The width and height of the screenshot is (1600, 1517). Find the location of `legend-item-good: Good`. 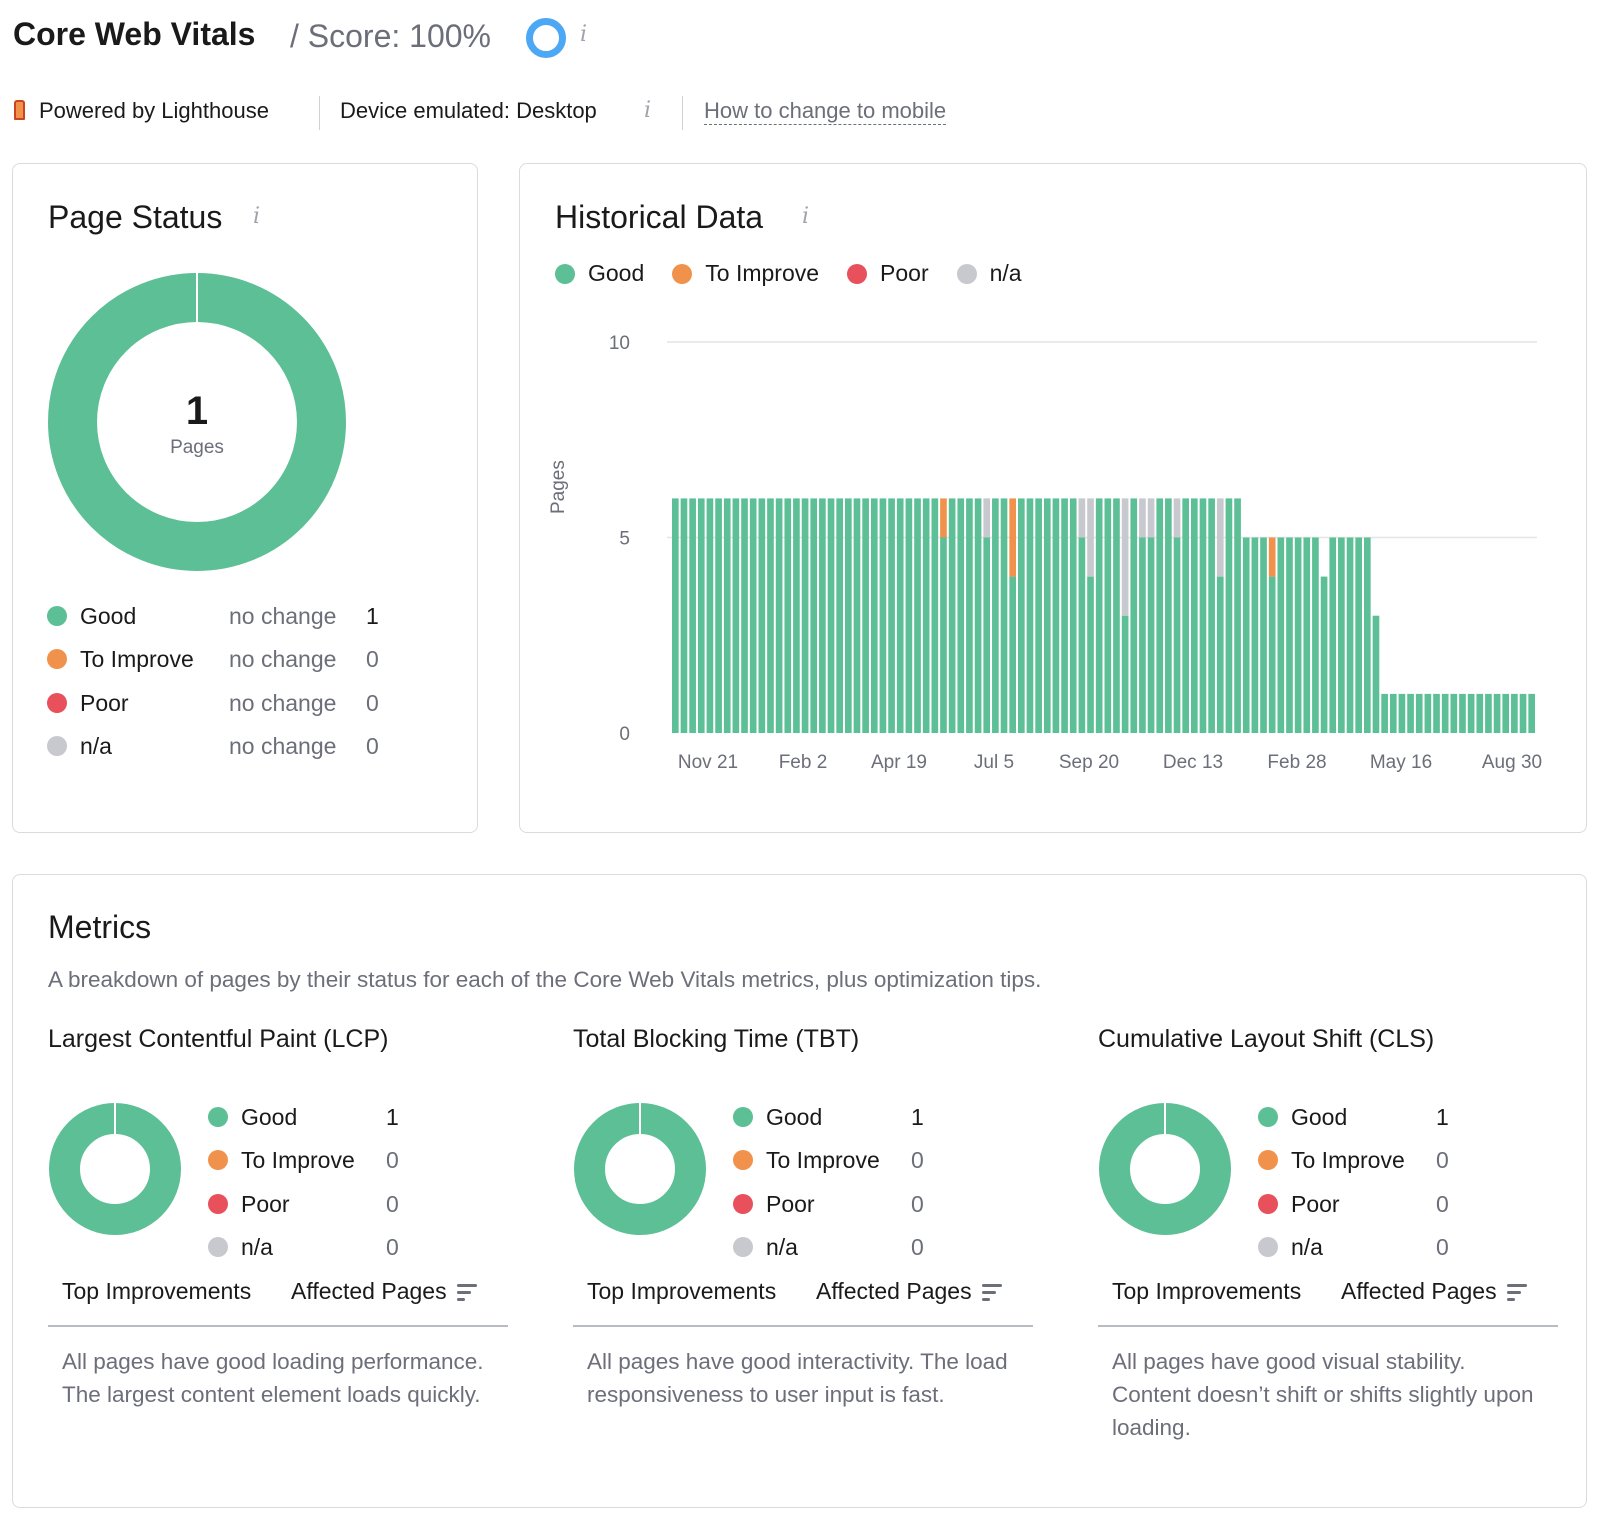

legend-item-good: Good is located at coordinates (599, 273).